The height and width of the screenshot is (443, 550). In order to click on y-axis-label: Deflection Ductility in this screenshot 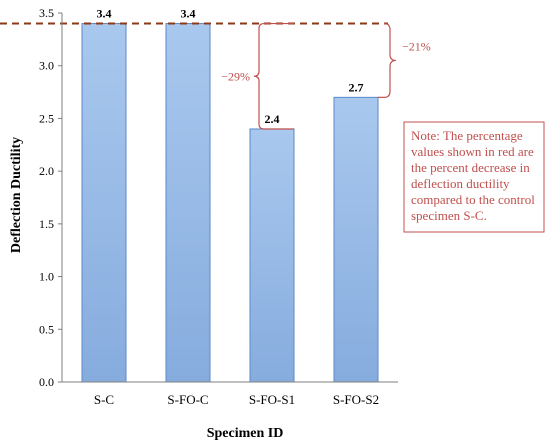, I will do `click(16, 195)`.